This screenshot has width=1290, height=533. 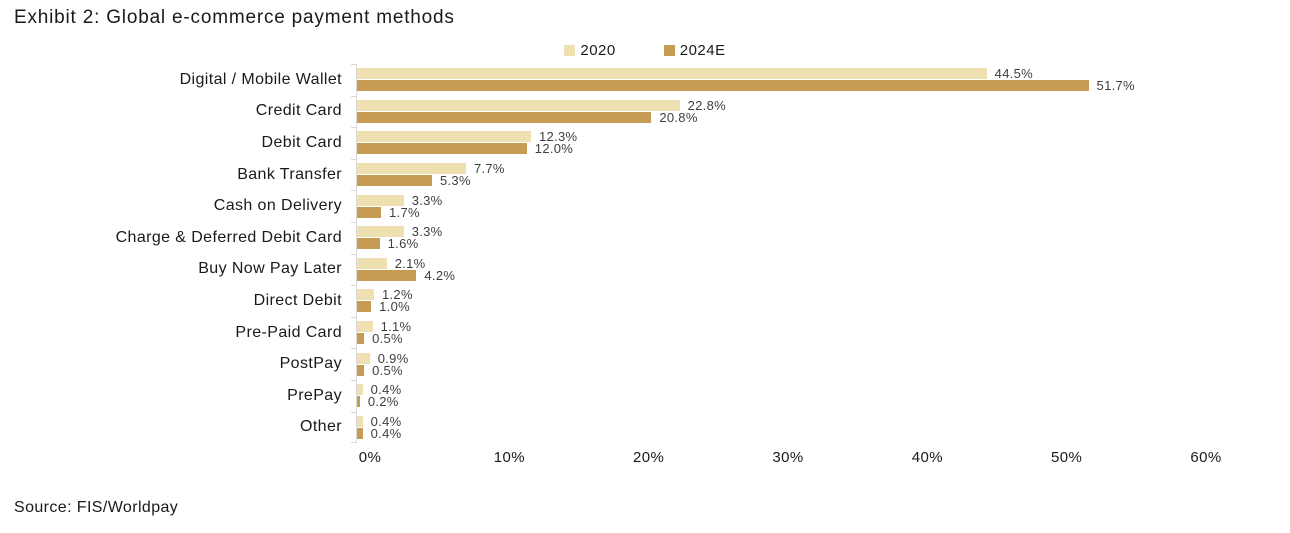 I want to click on x-axis-tick-label: 30%, so click(x=788, y=457).